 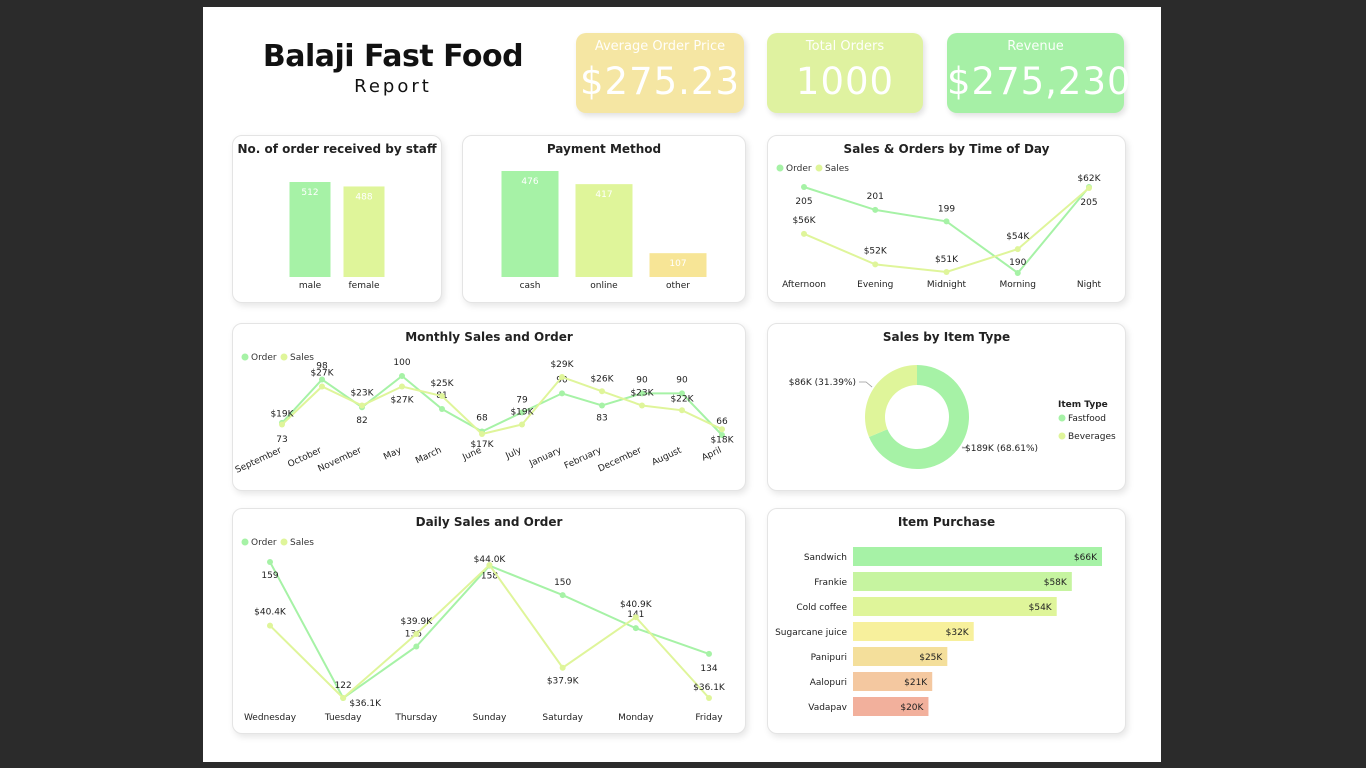 I want to click on kpi-label: Average Order Price, so click(x=660, y=46).